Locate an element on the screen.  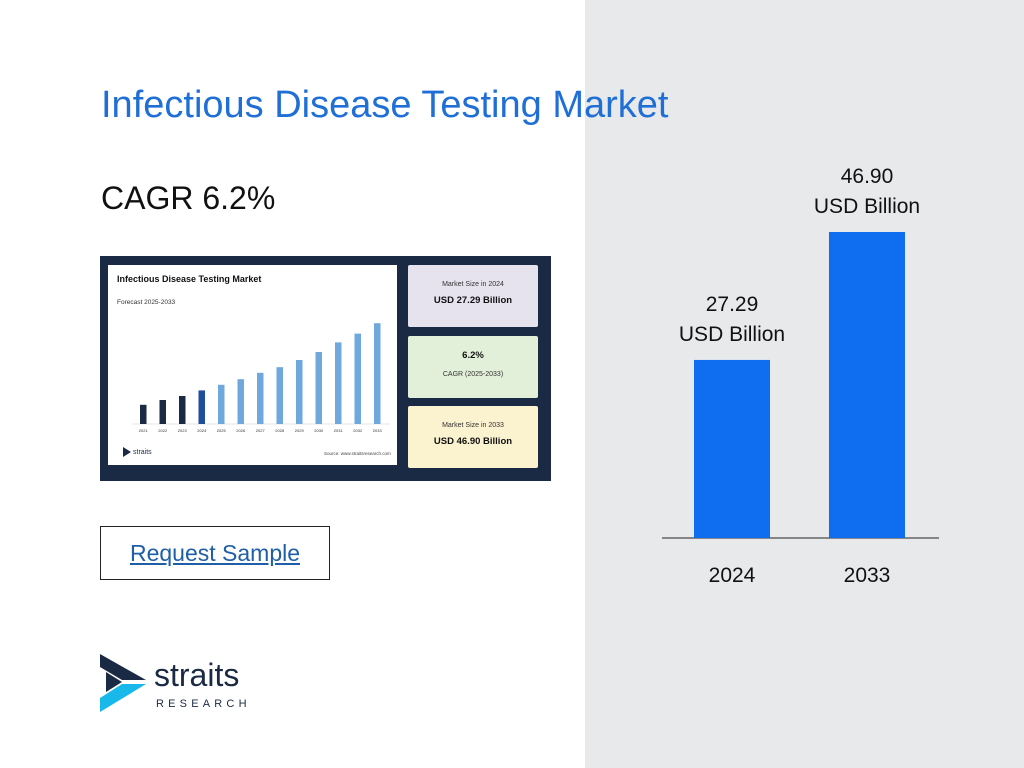
thumbnail-bar-2033 is located at coordinates (377, 373).